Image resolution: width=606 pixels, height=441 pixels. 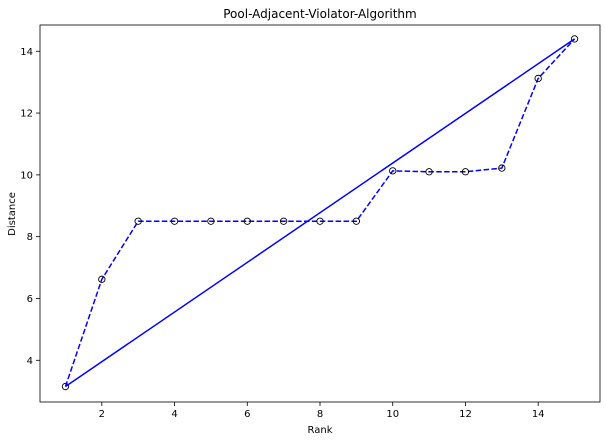 What do you see at coordinates (465, 414) in the screenshot?
I see `x-tick-label: 12` at bounding box center [465, 414].